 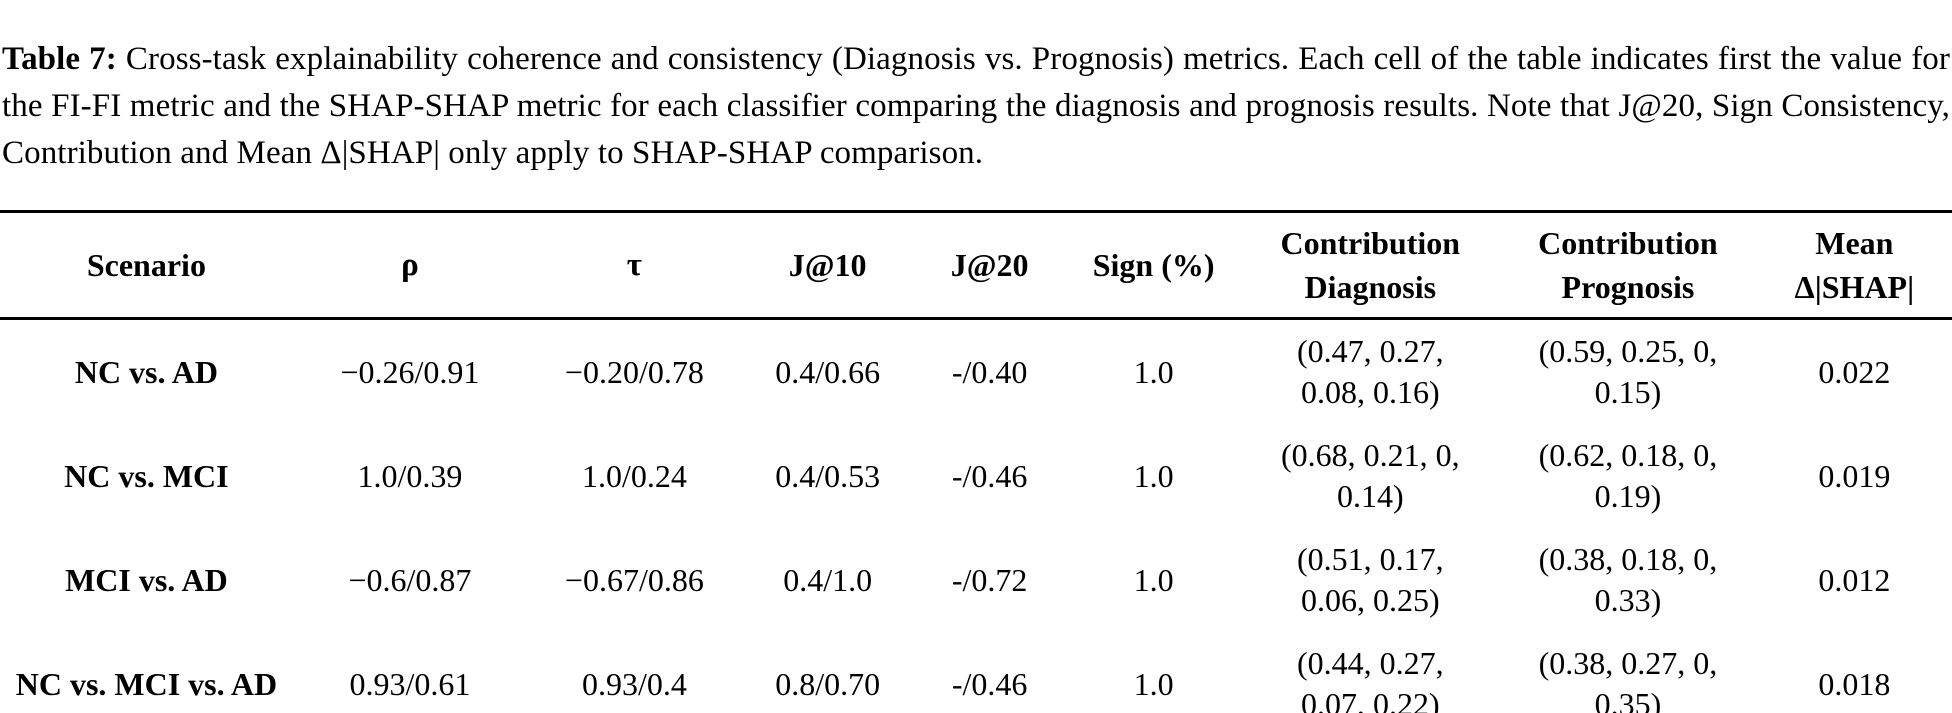 What do you see at coordinates (828, 475) in the screenshot?
I see `cell-j10: 0.4/0.53` at bounding box center [828, 475].